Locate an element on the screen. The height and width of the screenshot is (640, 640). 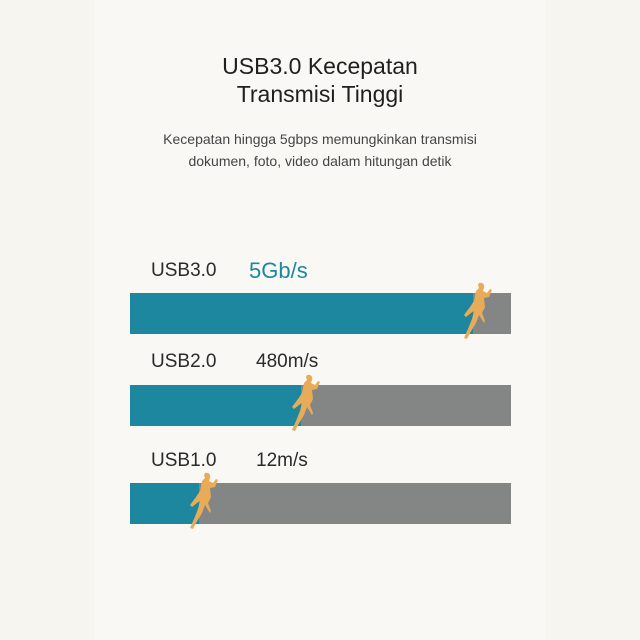
category-label: USB3.0 is located at coordinates (184, 270).